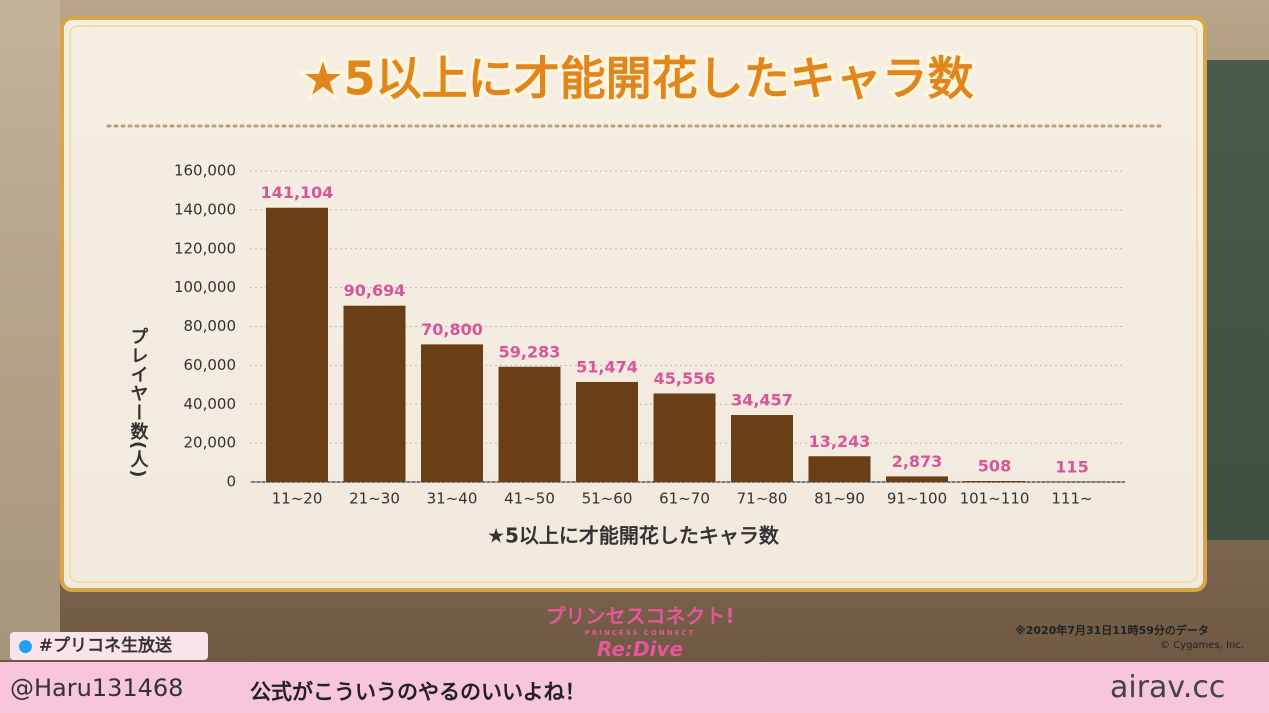 This screenshot has height=713, width=1269. Describe the element at coordinates (762, 400) in the screenshot. I see `value-label: 34,457` at that location.